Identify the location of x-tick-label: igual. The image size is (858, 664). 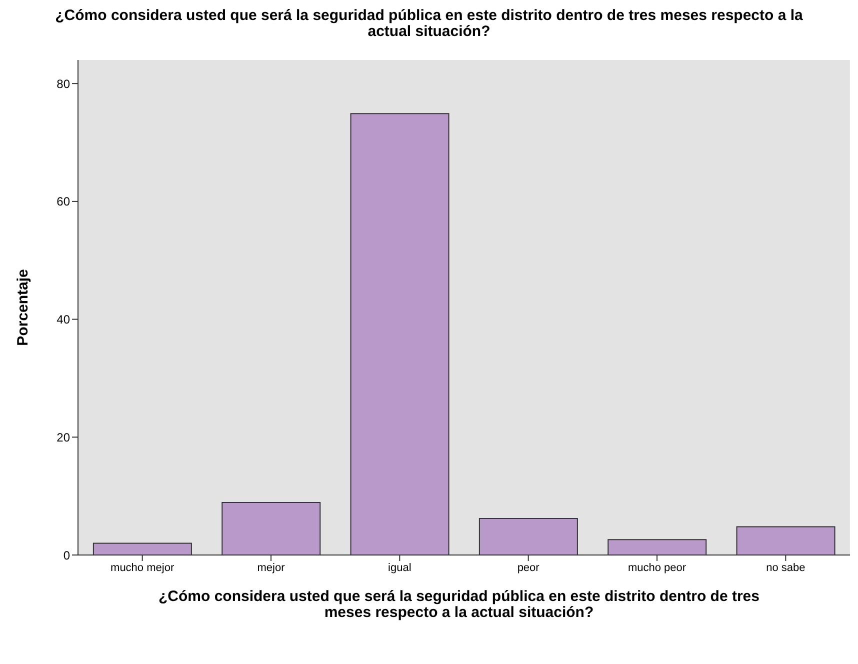
(400, 568).